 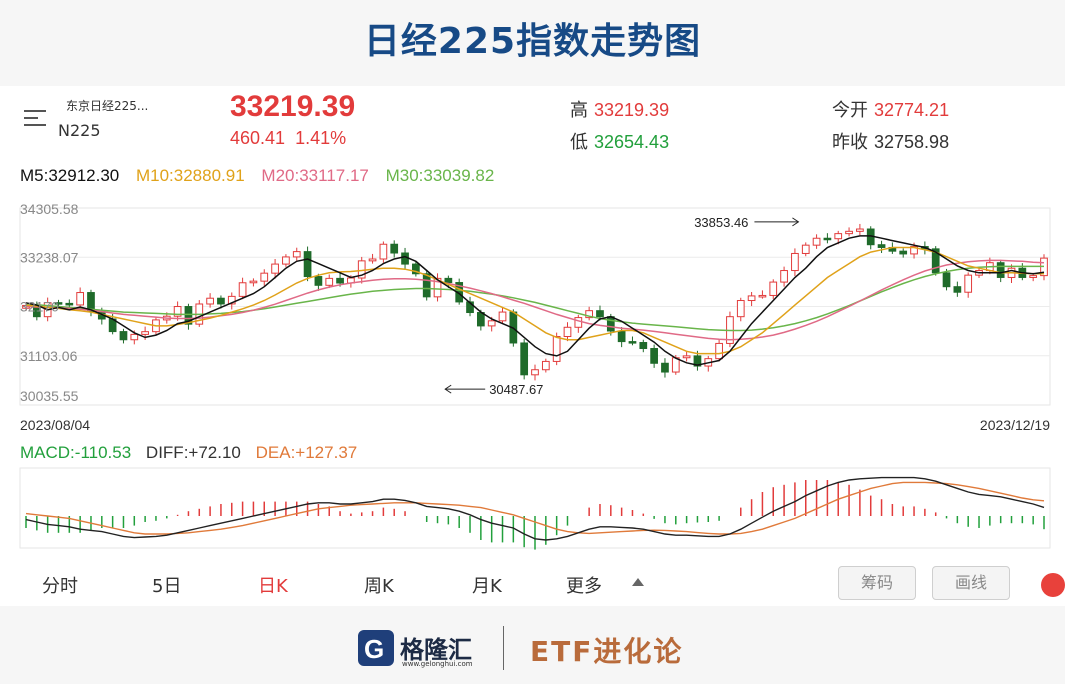 What do you see at coordinates (584, 586) in the screenshot?
I see `tab-more: 更多` at bounding box center [584, 586].